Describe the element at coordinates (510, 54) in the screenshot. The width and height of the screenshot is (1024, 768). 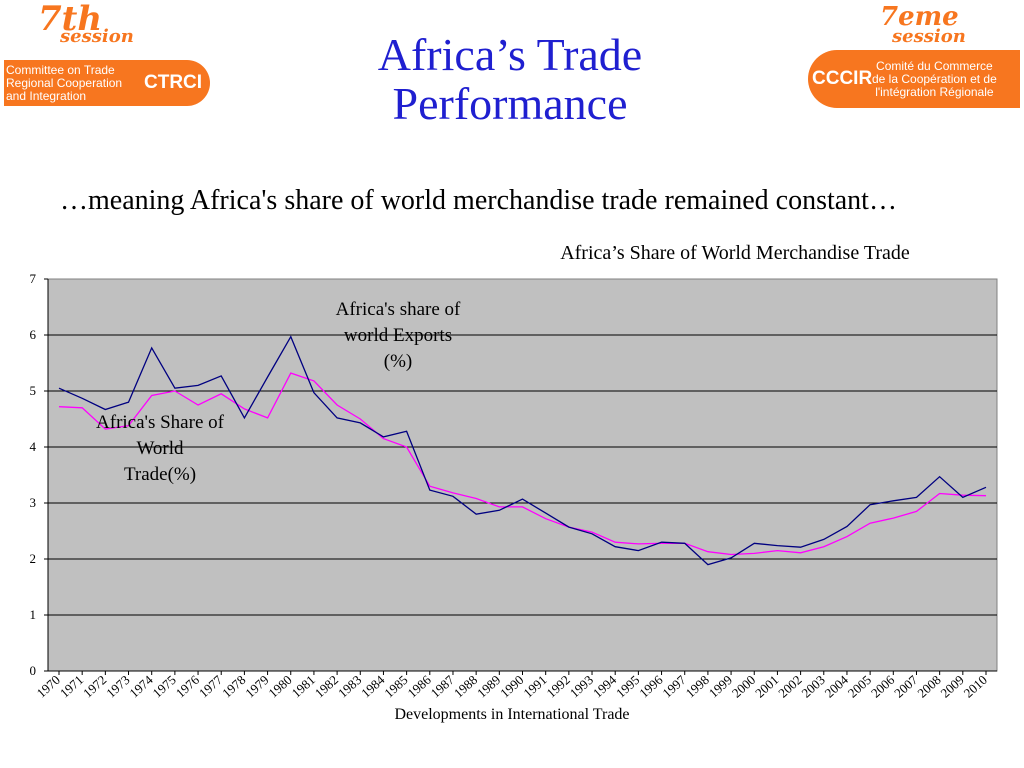
I see `page-title-line-1: Africa’s Trade` at that location.